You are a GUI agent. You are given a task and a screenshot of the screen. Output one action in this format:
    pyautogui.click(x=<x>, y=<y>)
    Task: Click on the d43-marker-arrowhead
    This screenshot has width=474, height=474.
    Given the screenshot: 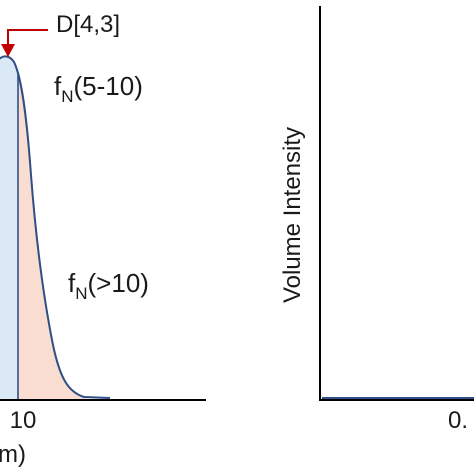 What is the action you would take?
    pyautogui.click(x=8, y=50)
    